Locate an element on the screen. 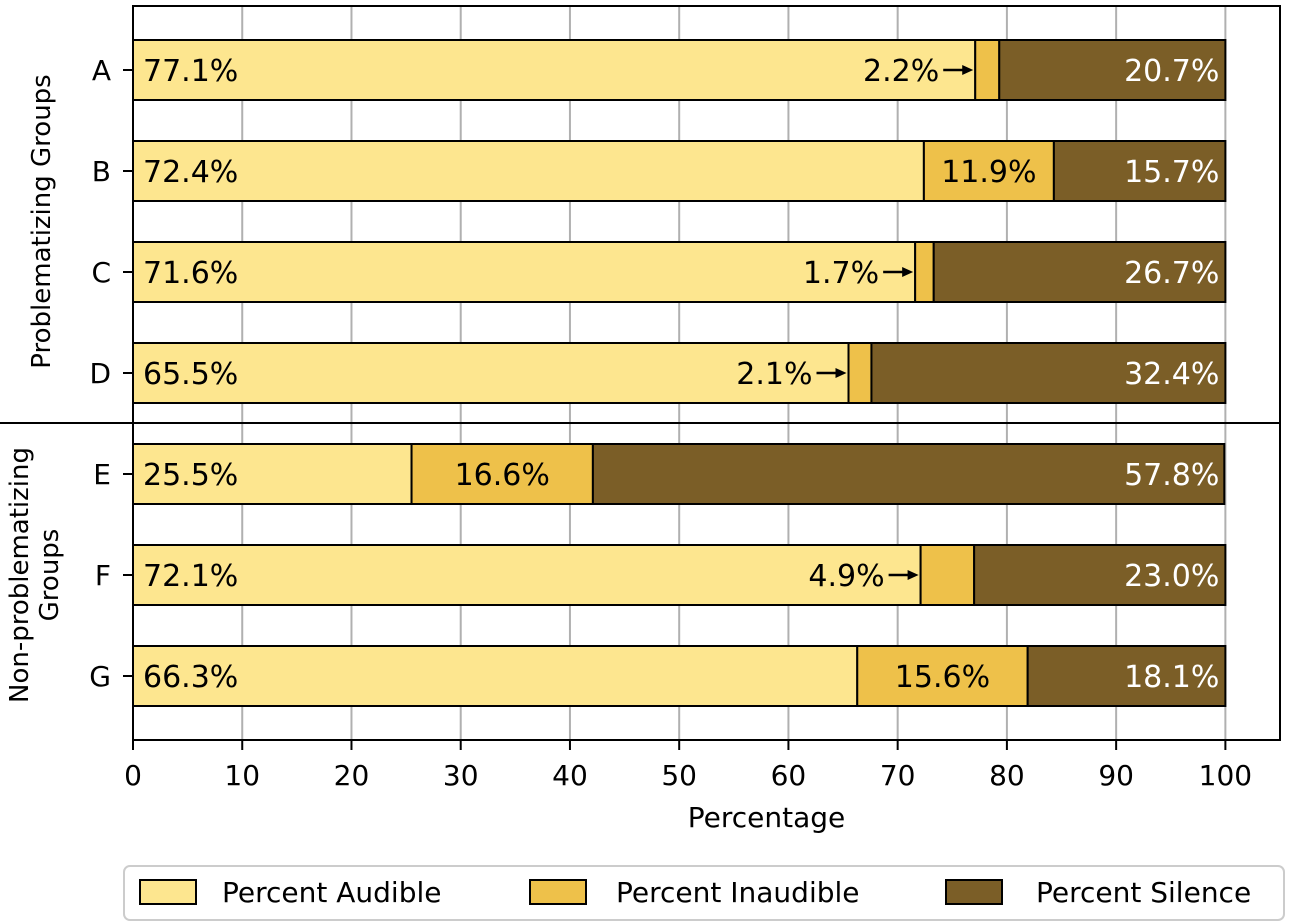 Image resolution: width=1296 pixels, height=924 pixels. y-tick-label: F is located at coordinates (103, 575).